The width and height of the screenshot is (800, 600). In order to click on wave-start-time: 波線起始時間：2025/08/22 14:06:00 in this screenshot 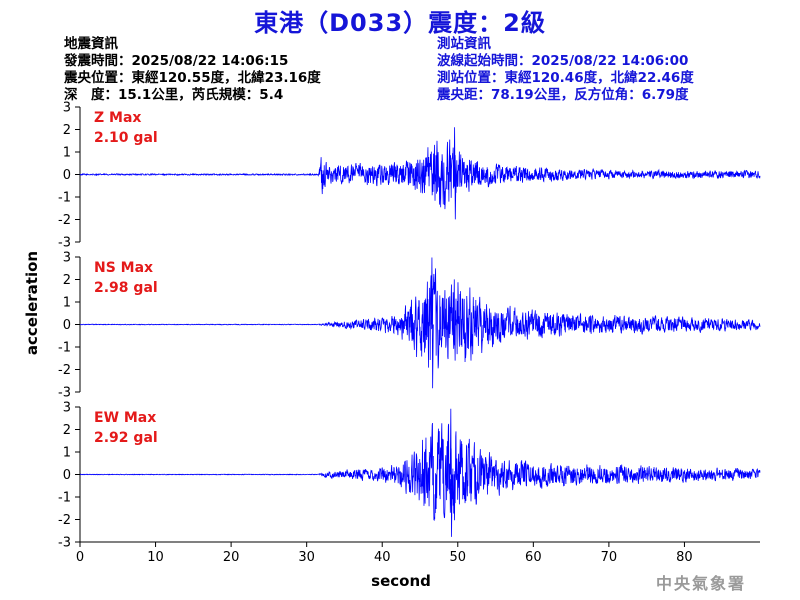, I will do `click(563, 61)`.